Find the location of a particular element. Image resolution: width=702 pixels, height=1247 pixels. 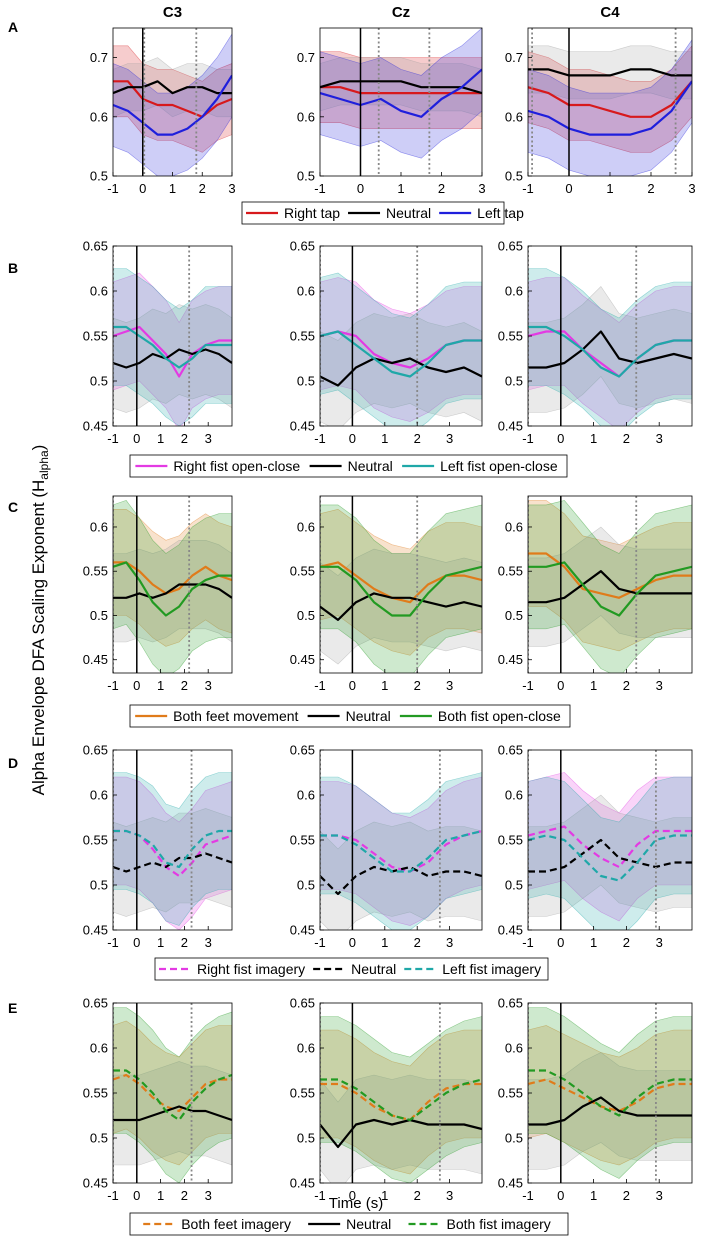

subplot-C-1: -1 0 1 2 3 0.45 0.5 0.55 0.6 is located at coordinates (158, 594).